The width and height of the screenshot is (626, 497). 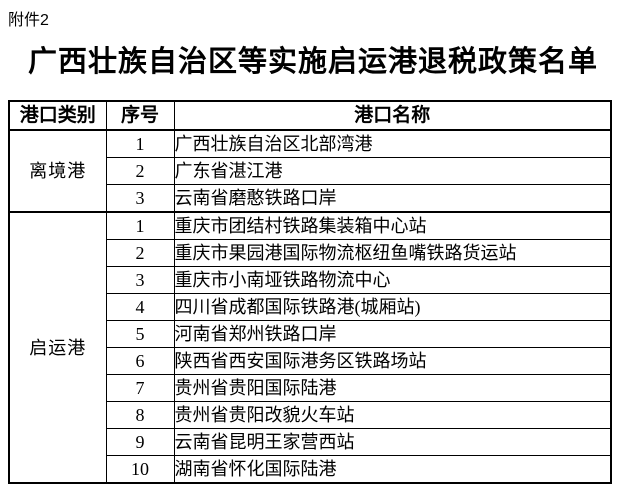 What do you see at coordinates (57, 171) in the screenshot?
I see `category-cell: 离境港` at bounding box center [57, 171].